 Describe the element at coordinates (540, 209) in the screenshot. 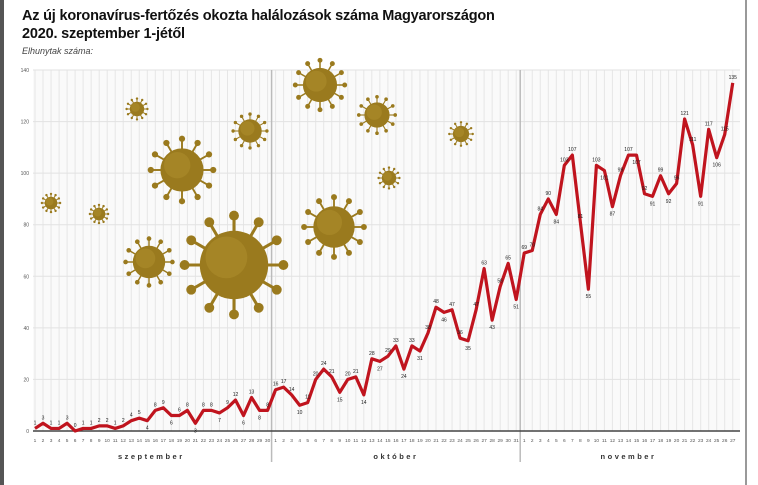

I see `data-label: 84` at that location.